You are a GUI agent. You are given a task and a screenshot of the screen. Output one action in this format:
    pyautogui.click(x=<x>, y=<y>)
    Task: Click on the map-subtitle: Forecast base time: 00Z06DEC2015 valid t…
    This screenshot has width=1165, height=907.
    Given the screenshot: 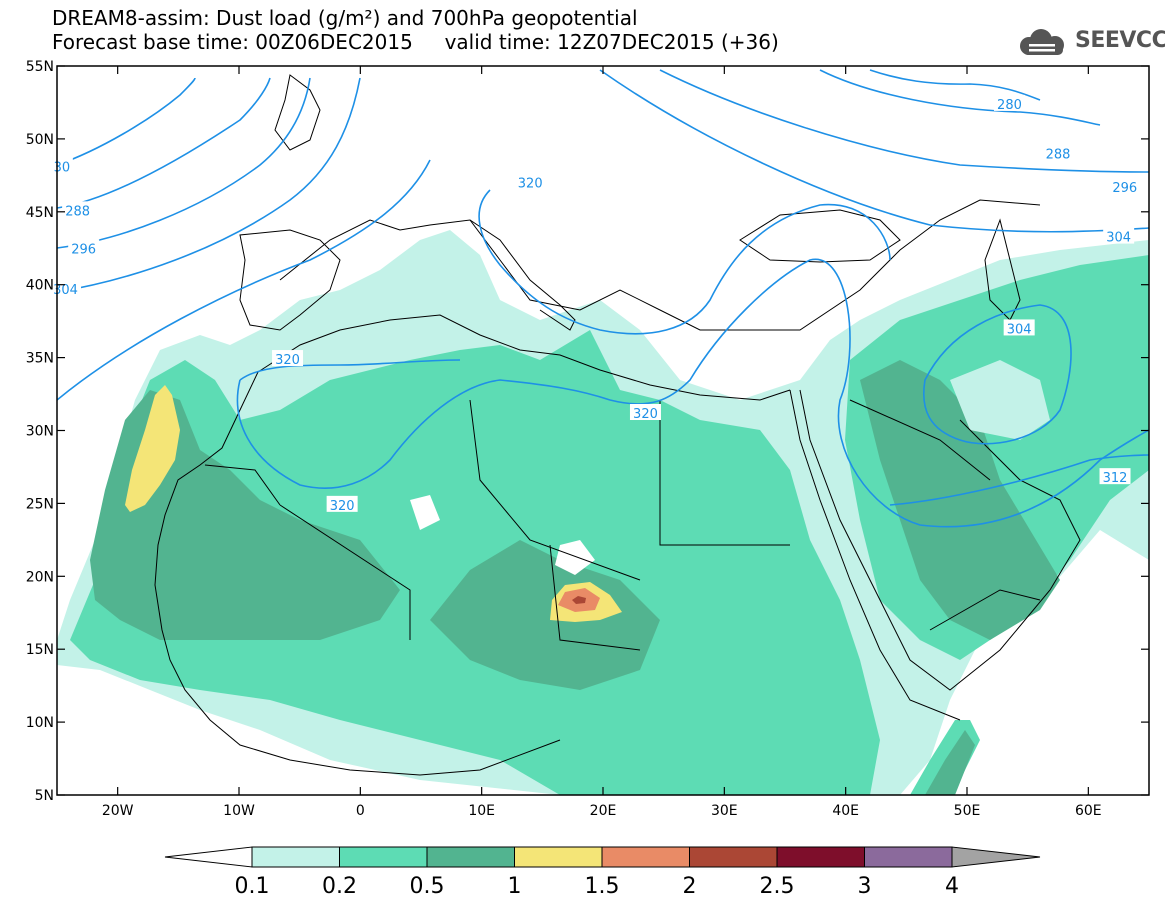 What is the action you would take?
    pyautogui.click(x=415, y=42)
    